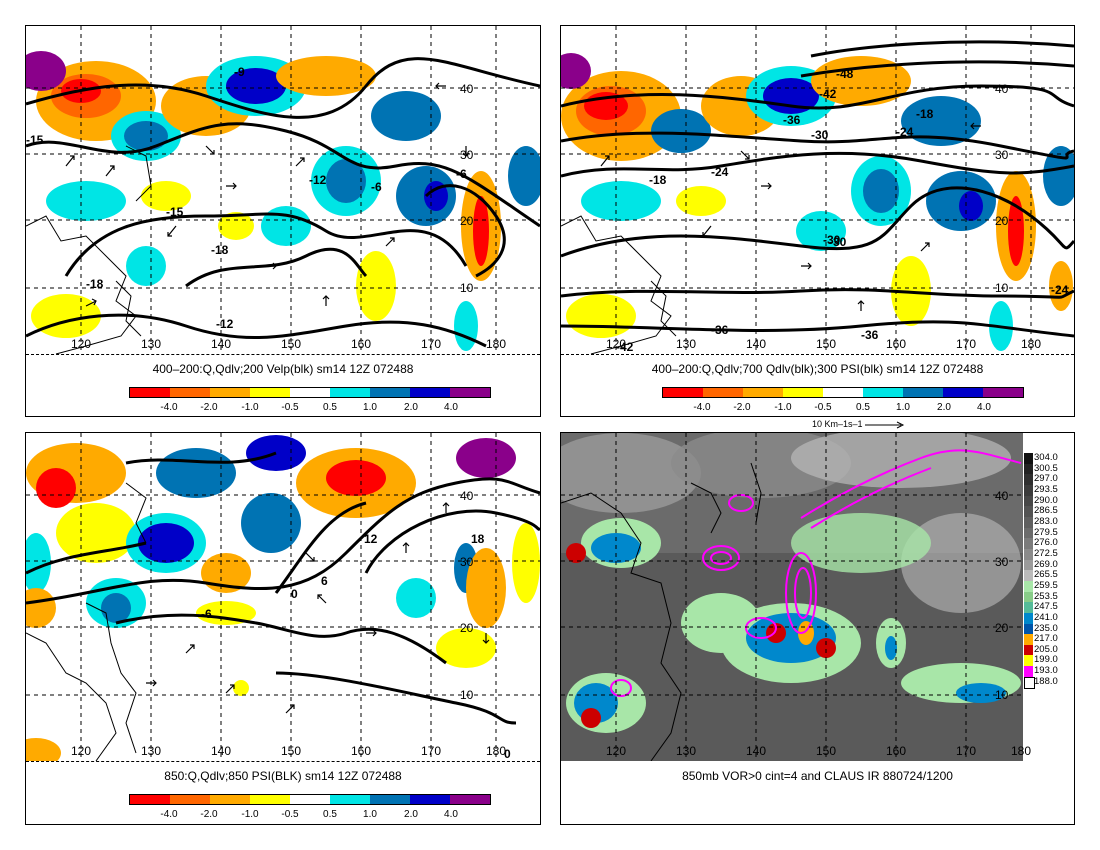 This screenshot has height=850, width=1100. Describe the element at coordinates (310, 408) in the screenshot. I see `colorbar-labels-upper-left: -4.0 -2.0 -1.0 -0.5 0.5 1.0 2.0 4.0` at that location.